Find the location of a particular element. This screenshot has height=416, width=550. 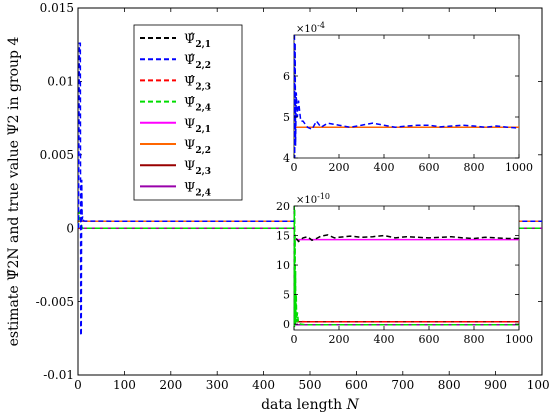

x-axis-label-text: data length is located at coordinates (304, 405).